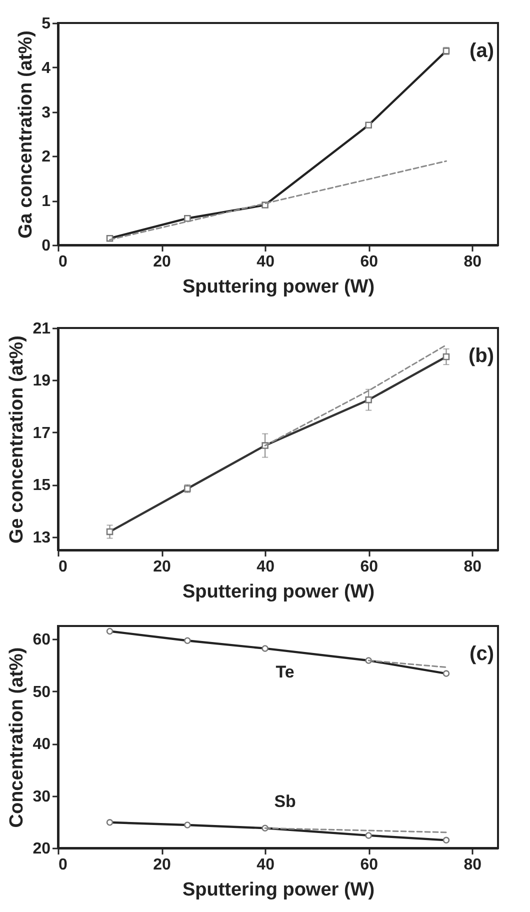 This screenshot has height=912, width=530. I want to click on y-tick-label: 30, so click(41, 797).